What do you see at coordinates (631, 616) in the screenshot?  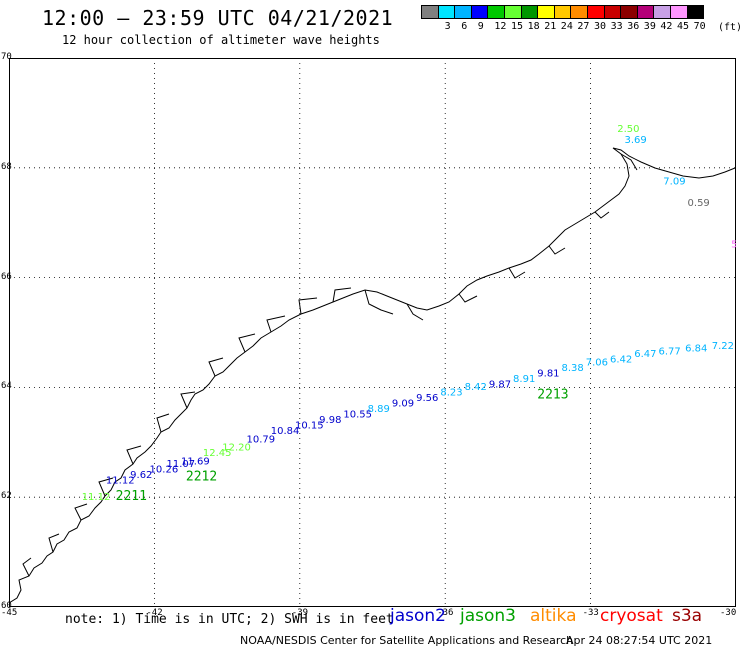 I see `legend-cryosat: cryosat` at bounding box center [631, 616].